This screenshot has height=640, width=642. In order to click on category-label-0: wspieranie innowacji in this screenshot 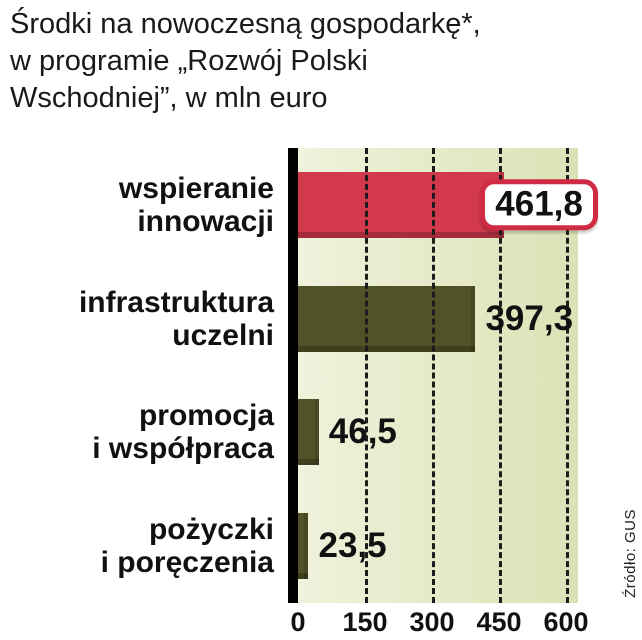, I will do `click(144, 205)`.